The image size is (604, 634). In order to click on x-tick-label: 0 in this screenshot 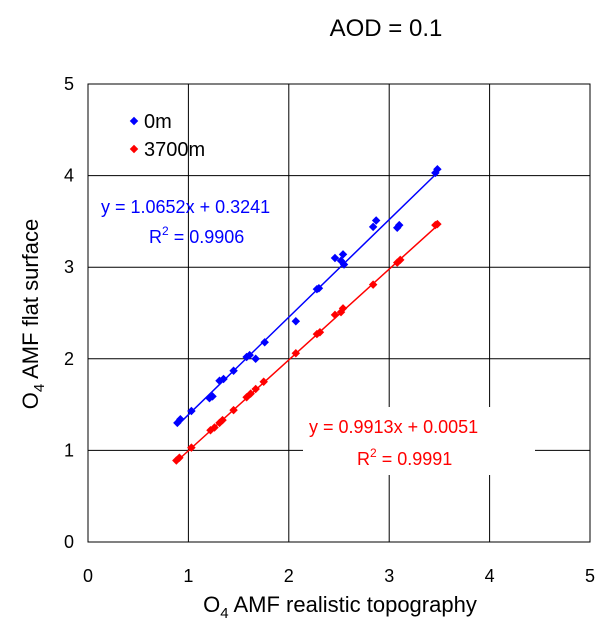, I will do `click(88, 576)`.